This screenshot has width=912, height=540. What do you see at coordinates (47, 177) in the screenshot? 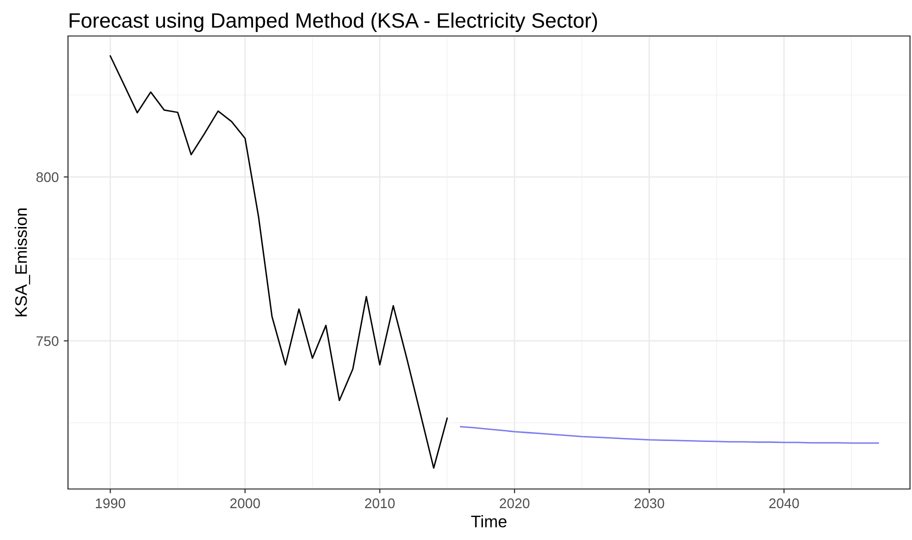
I see `y-tick-label: 800` at bounding box center [47, 177].